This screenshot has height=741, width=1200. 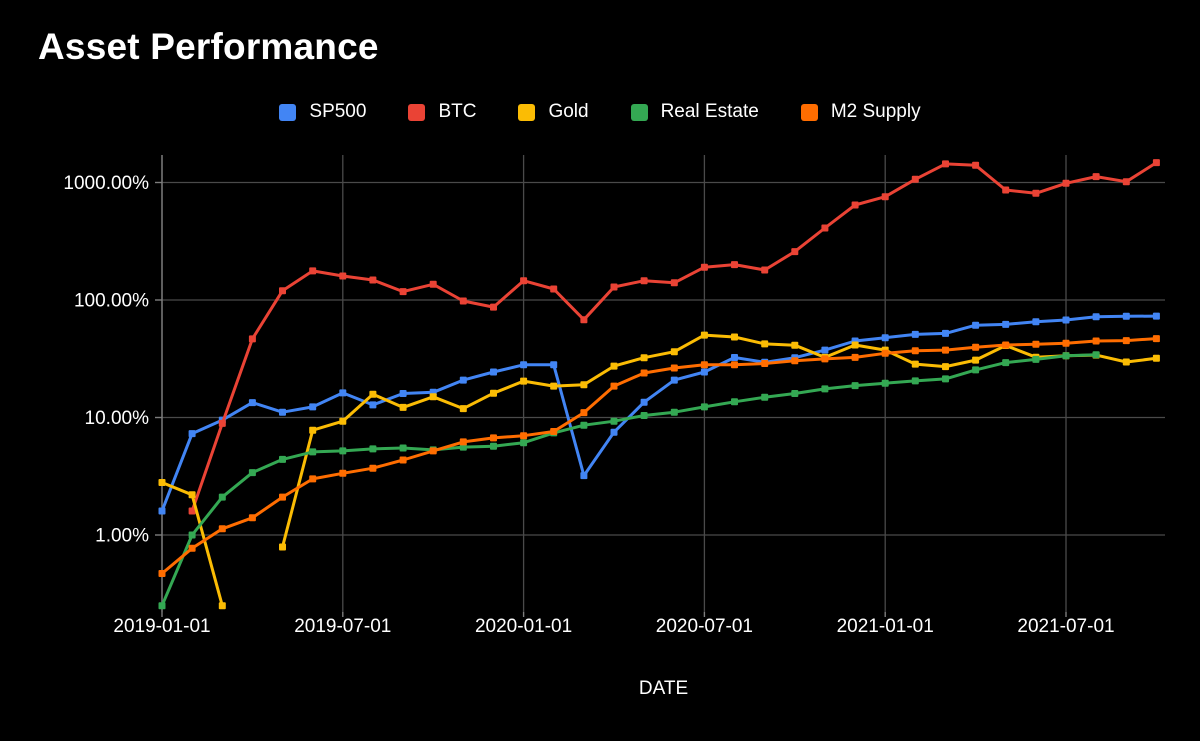 What do you see at coordinates (1065, 626) in the screenshot?
I see `x-tick-label: 2021-07-01` at bounding box center [1065, 626].